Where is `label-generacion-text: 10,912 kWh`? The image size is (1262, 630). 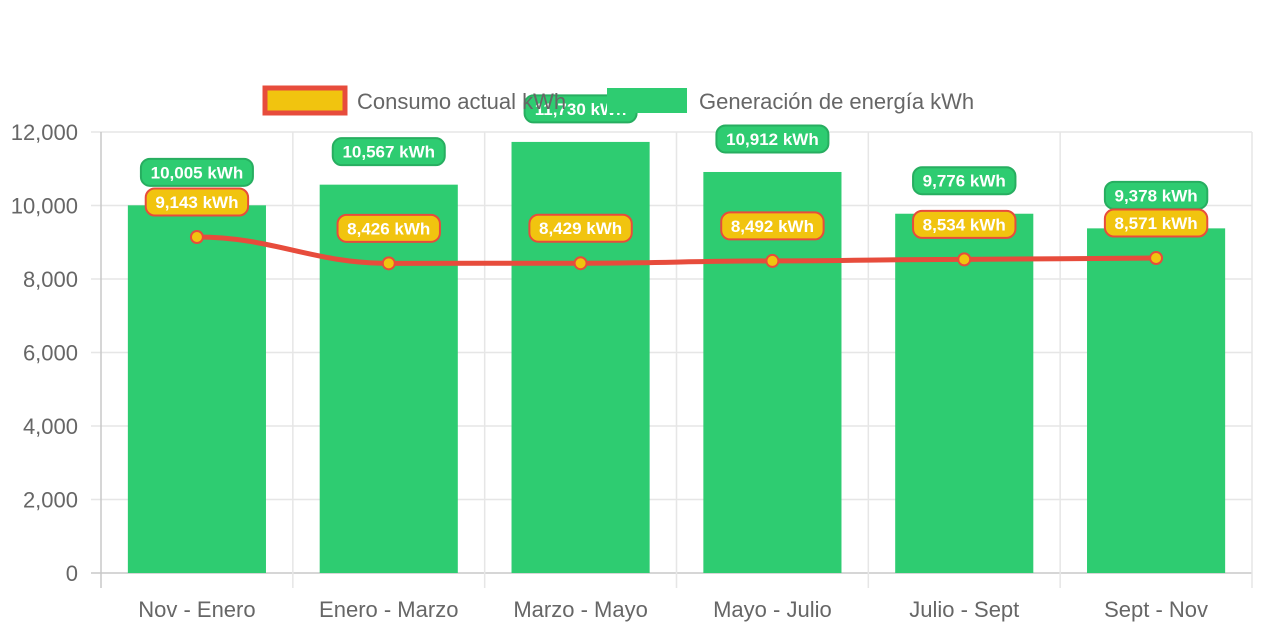 label-generacion-text: 10,912 kWh is located at coordinates (772, 139).